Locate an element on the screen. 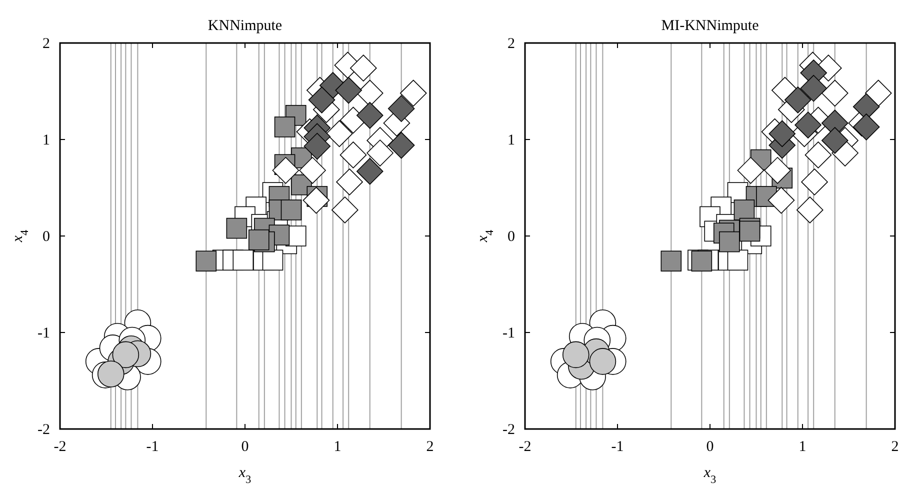 The image size is (914, 491). chart-title: KNNimpute is located at coordinates (245, 26).